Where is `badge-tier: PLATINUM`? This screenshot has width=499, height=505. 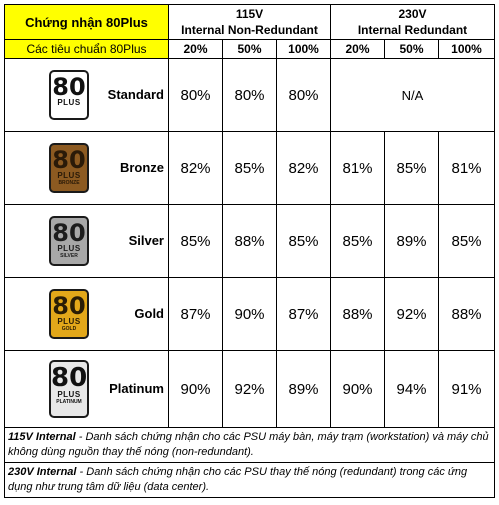
badge-tier: PLATINUM is located at coordinates (69, 402).